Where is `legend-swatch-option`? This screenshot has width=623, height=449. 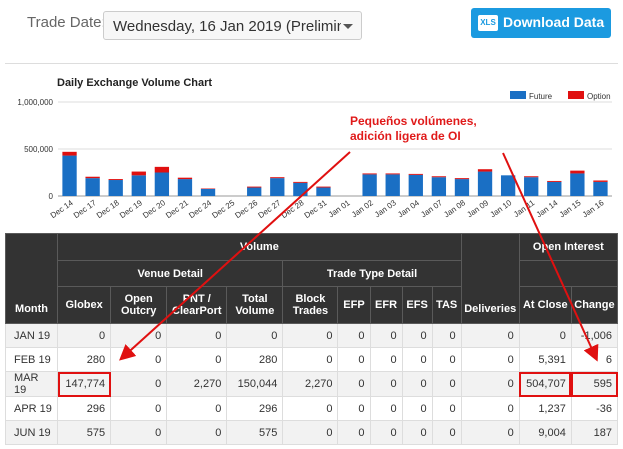 legend-swatch-option is located at coordinates (576, 95).